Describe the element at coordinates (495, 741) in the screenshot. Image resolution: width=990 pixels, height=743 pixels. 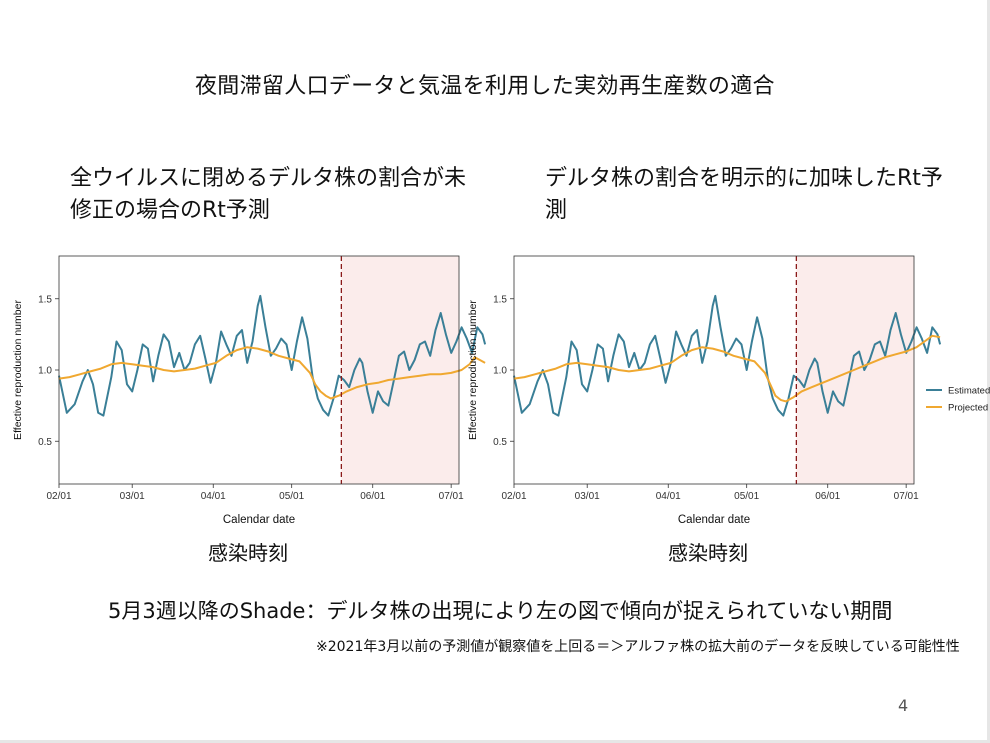
I see `slide-edge-bottom` at that location.